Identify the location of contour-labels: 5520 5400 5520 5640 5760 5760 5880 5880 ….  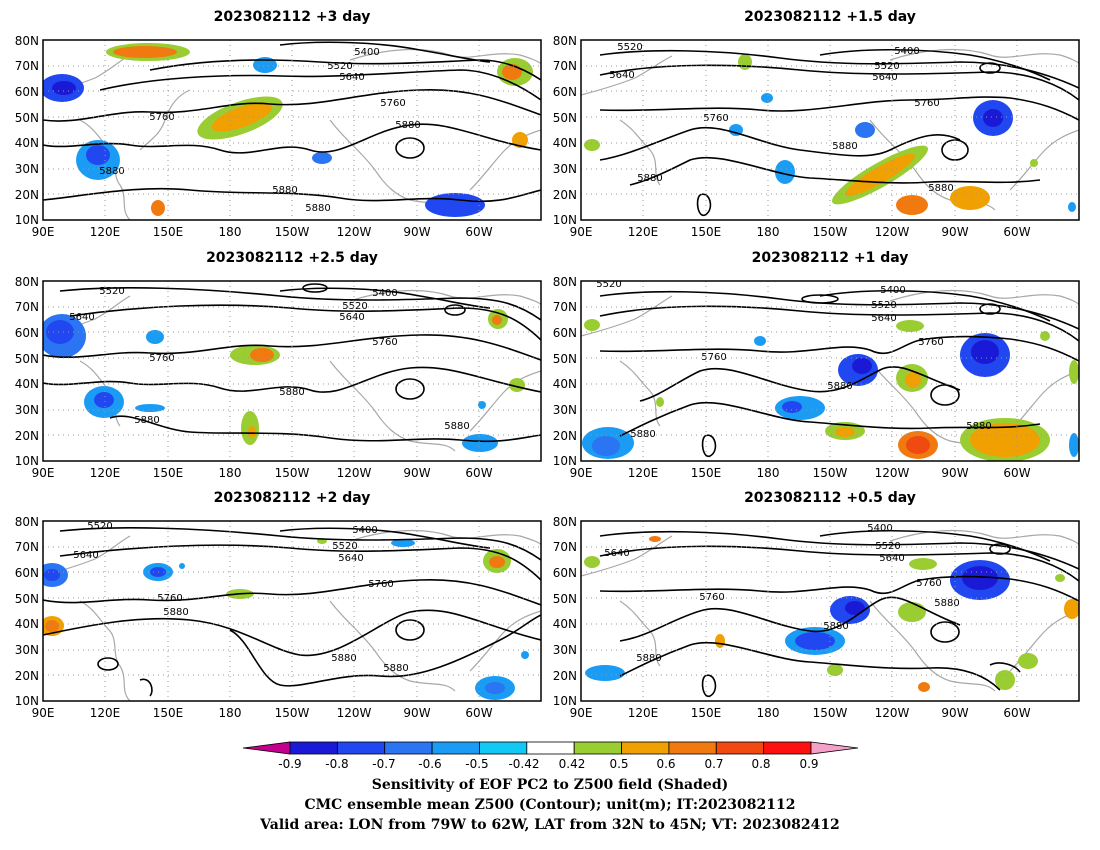
(793, 360).